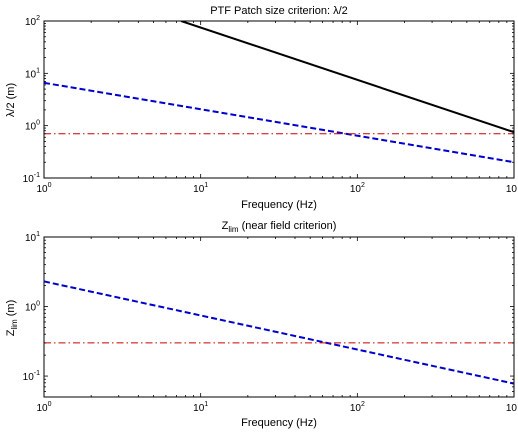  I want to click on x-axis-label-bottom: Frequency (Hz), so click(279, 423).